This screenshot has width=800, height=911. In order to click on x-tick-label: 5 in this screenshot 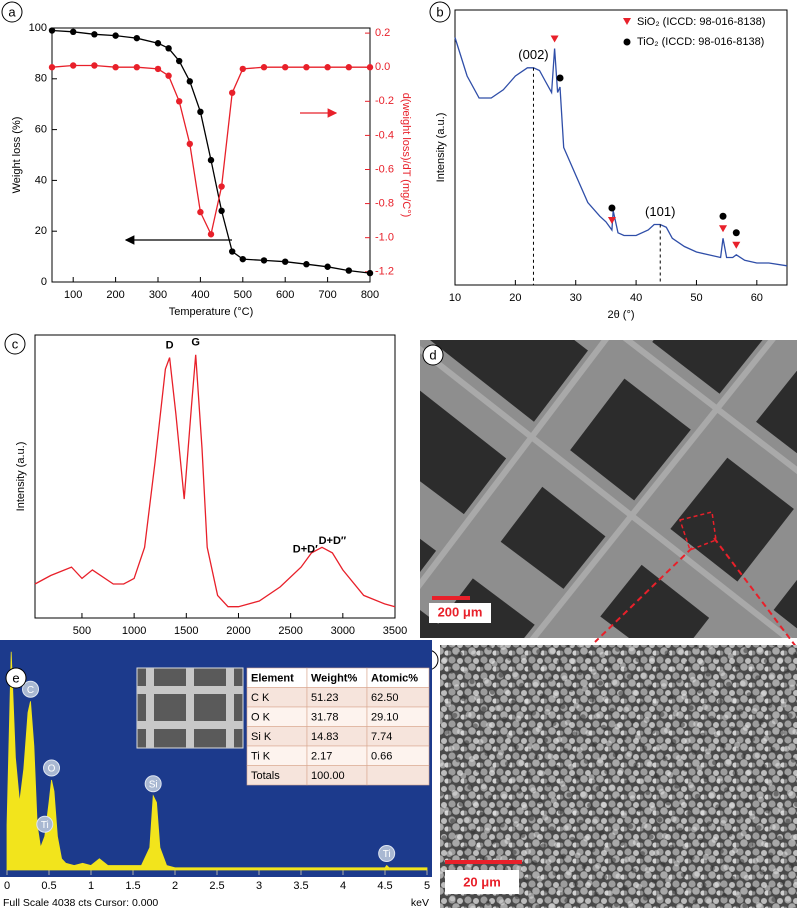, I will do `click(427, 886)`.